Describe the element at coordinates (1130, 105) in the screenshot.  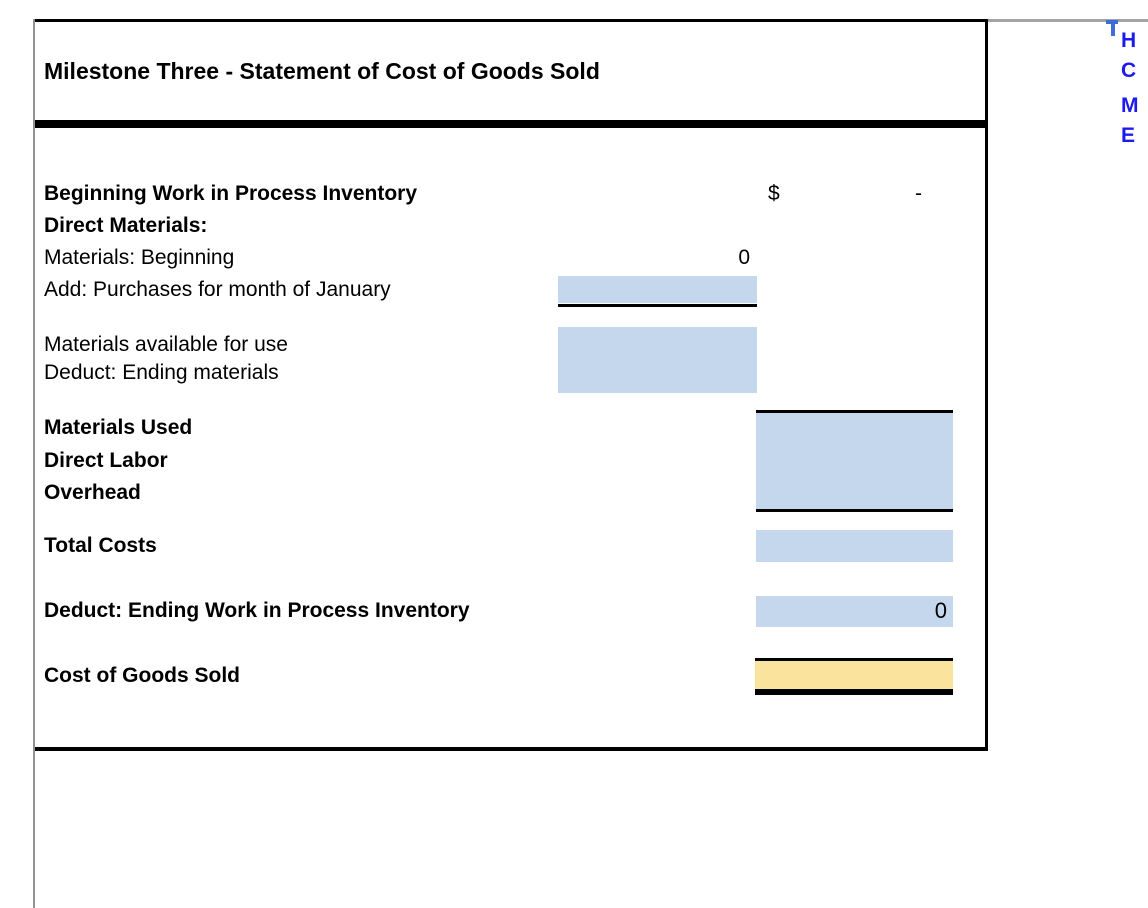
I see `side-text-letter-m: M` at that location.